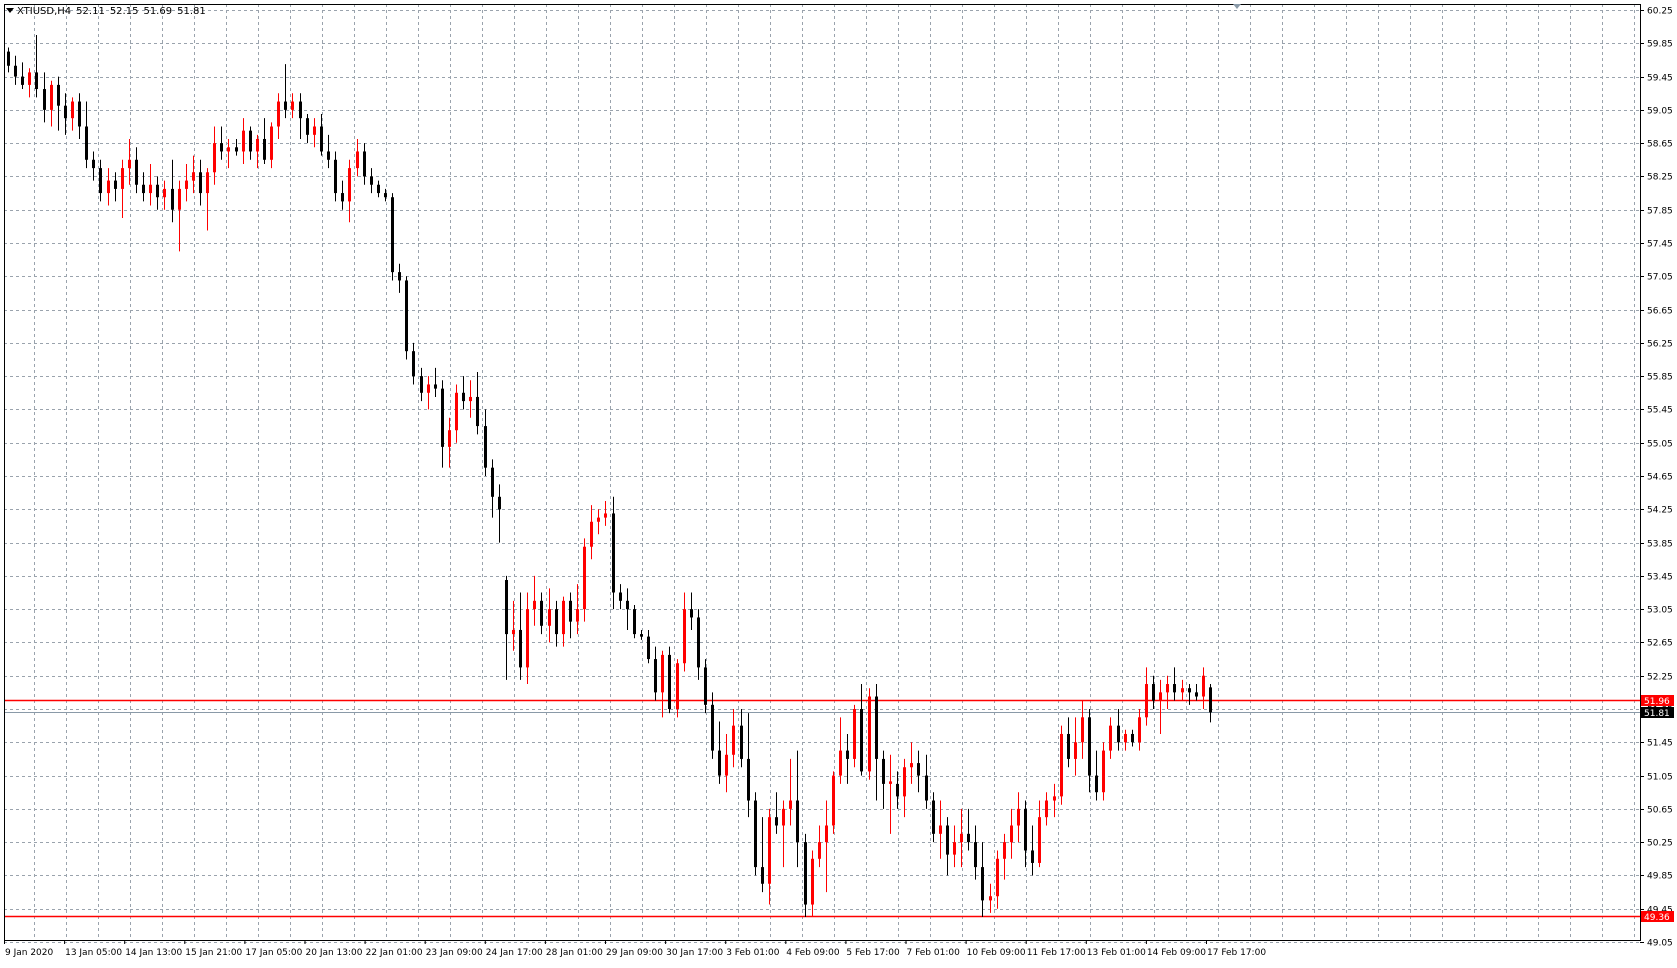 The image size is (1677, 968). I want to click on symbol-timeframe: XTIUSD,H4, so click(44, 11).